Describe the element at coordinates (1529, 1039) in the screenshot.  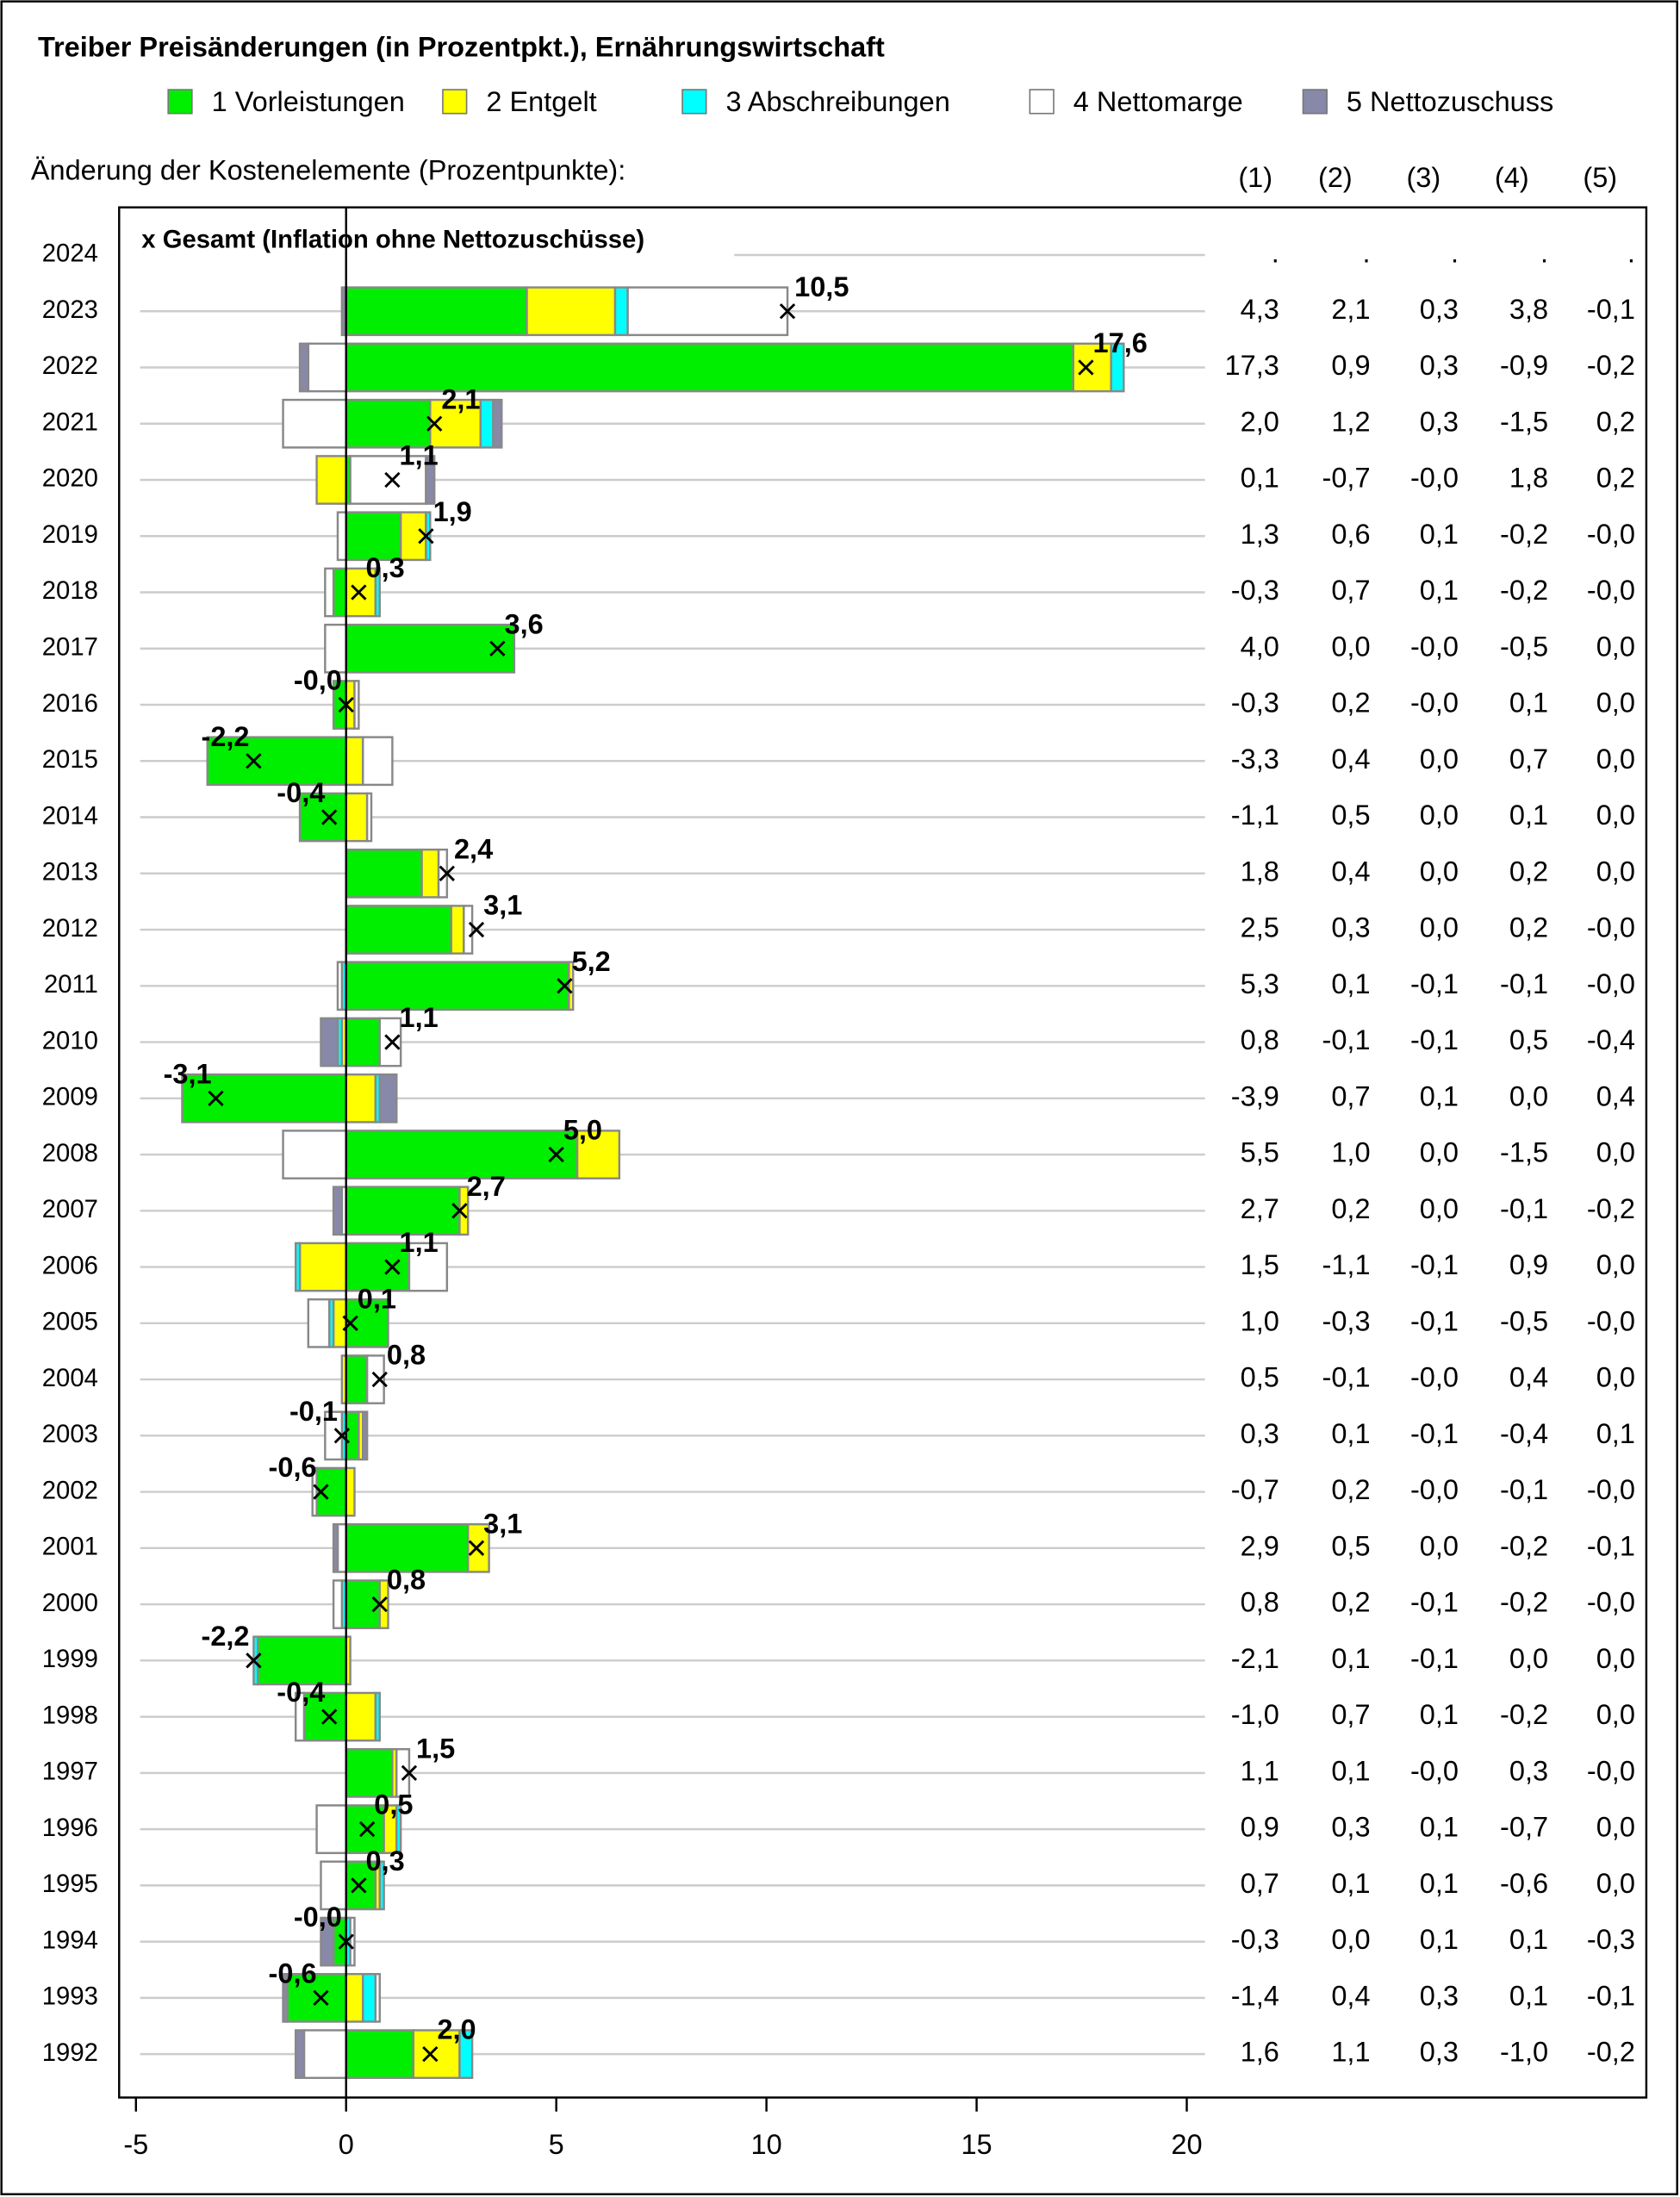
I see `table-cell: 0,5` at that location.